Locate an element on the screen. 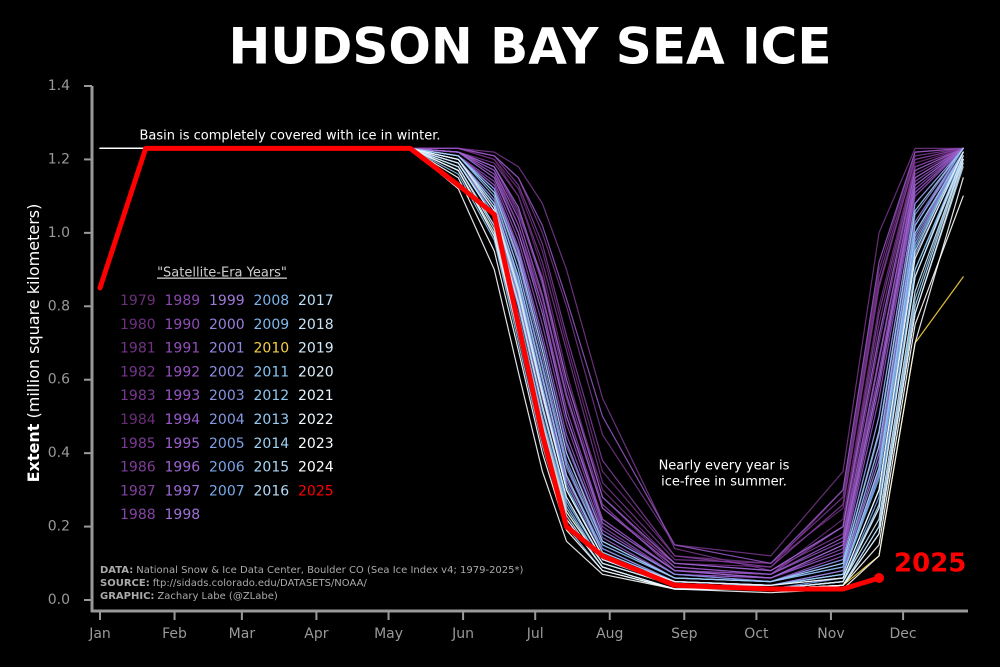 The height and width of the screenshot is (667, 1000). y-tick-label: 1.2 is located at coordinates (59, 159).